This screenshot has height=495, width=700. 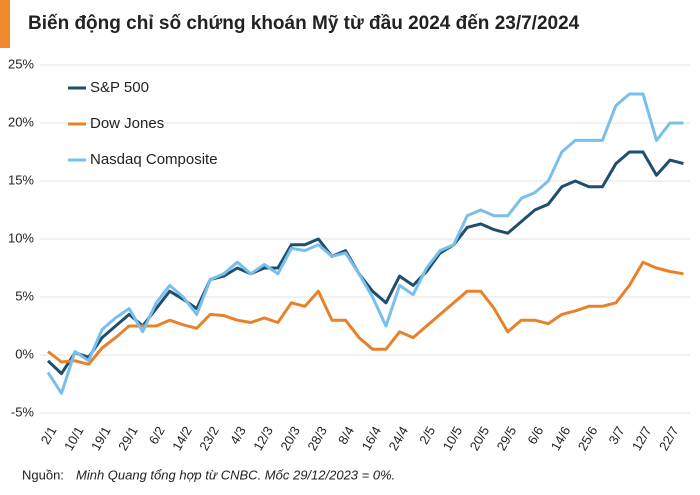 I want to click on y-tick-label: 15%, so click(x=21, y=179).